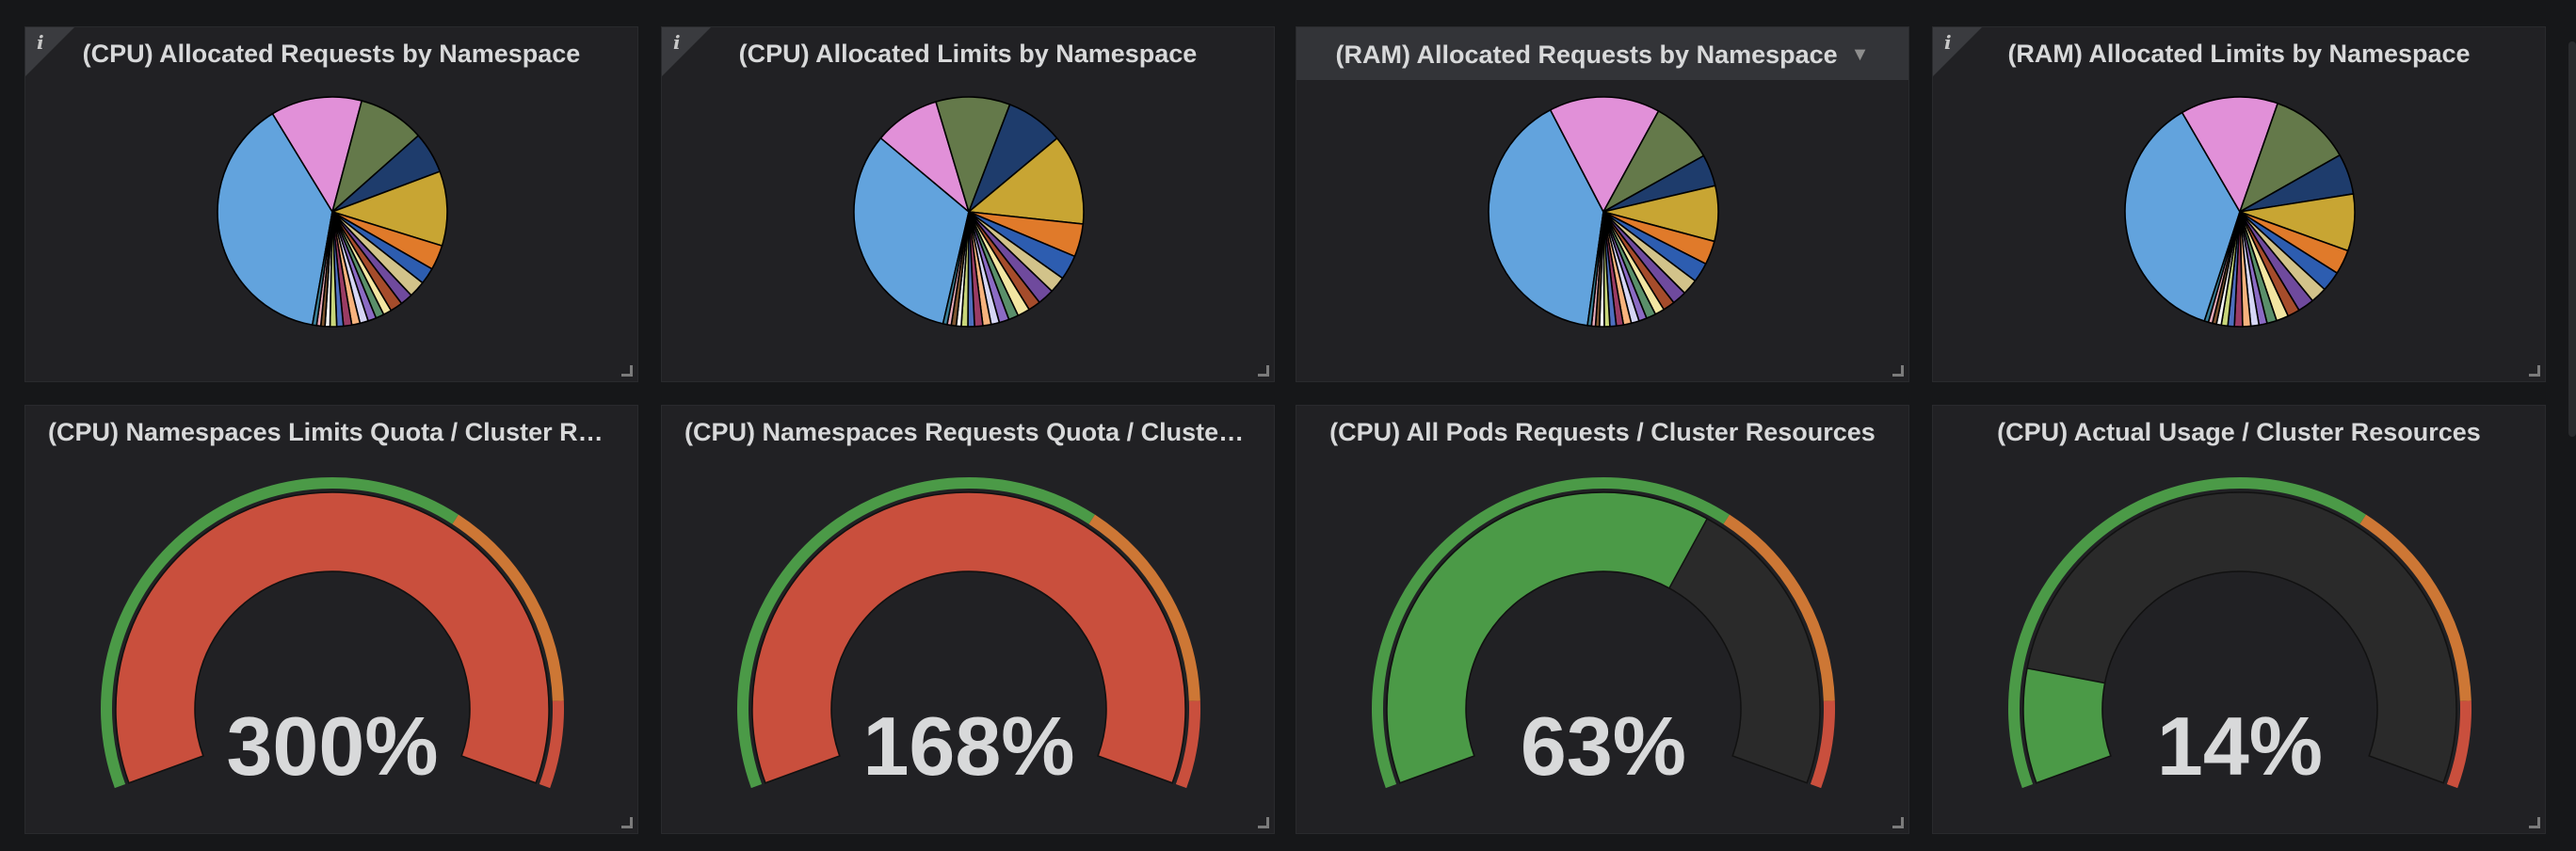 The image size is (2576, 851). I want to click on gauge-chart: 63%, so click(1603, 635).